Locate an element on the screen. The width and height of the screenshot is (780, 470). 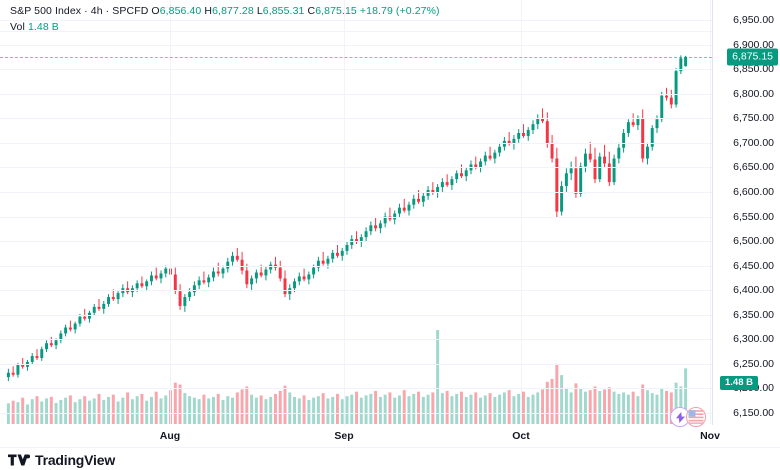
legend-change-value: +18.79 (+0.27%) is located at coordinates (399, 11).